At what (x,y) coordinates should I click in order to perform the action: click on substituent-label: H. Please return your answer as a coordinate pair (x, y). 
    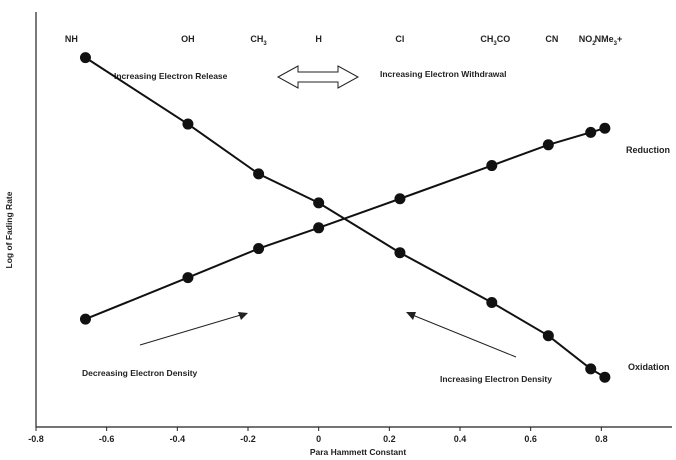
    Looking at the image, I should click on (318, 39).